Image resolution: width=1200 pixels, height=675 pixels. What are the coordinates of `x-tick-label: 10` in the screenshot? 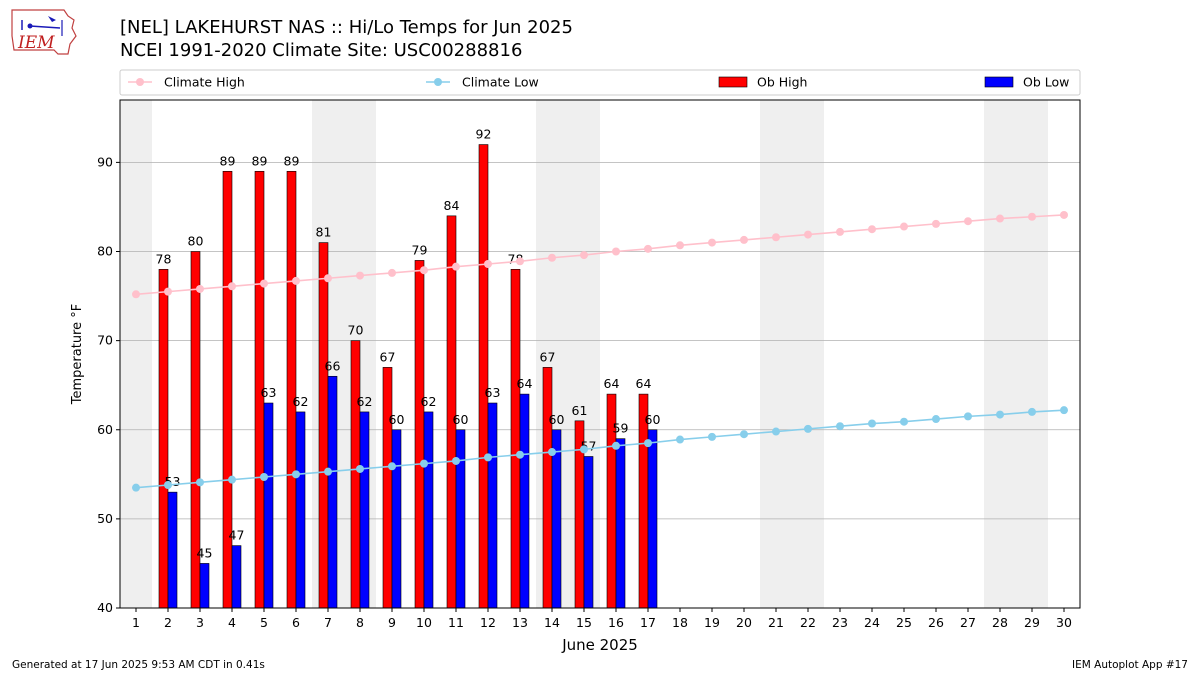 It's located at (424, 622).